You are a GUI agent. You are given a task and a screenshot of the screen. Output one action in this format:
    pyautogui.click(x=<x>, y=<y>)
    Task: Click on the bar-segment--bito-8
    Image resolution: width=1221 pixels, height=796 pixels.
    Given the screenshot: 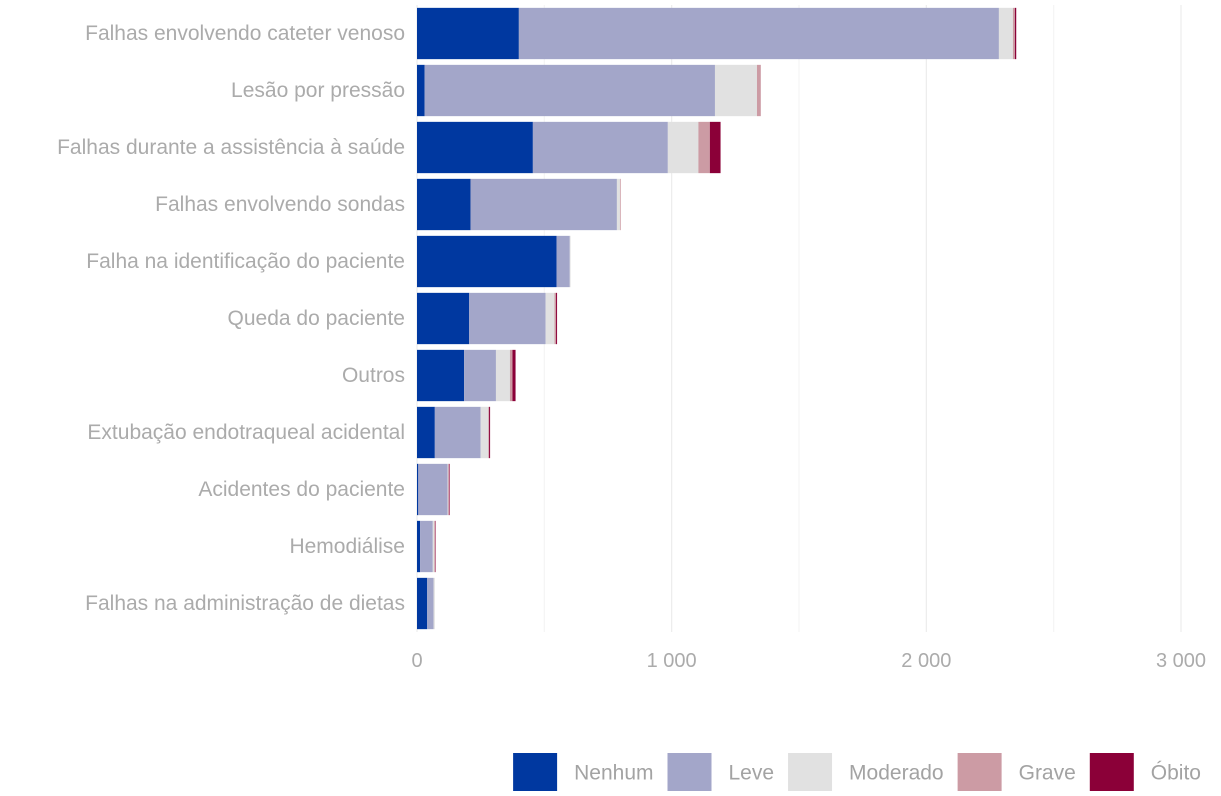 What is the action you would take?
    pyautogui.click(x=449, y=489)
    